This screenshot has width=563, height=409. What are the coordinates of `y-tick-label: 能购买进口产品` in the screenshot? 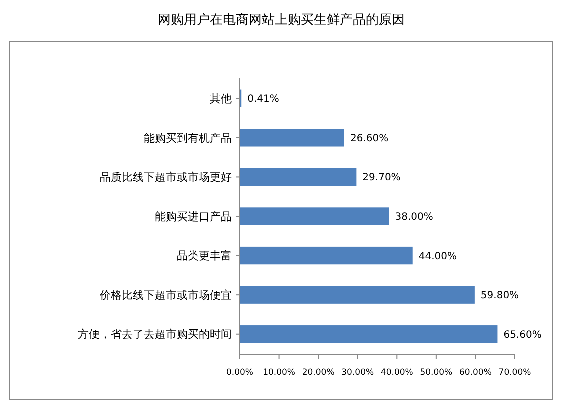 It's located at (193, 217).